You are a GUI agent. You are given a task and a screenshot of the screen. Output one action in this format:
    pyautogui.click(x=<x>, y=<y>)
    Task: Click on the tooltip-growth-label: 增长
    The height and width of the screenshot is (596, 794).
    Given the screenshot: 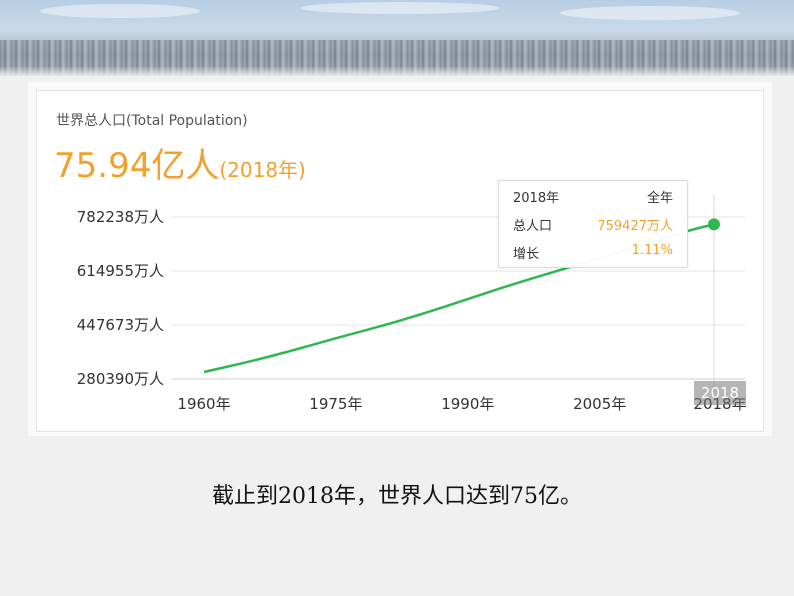 What is the action you would take?
    pyautogui.click(x=526, y=254)
    